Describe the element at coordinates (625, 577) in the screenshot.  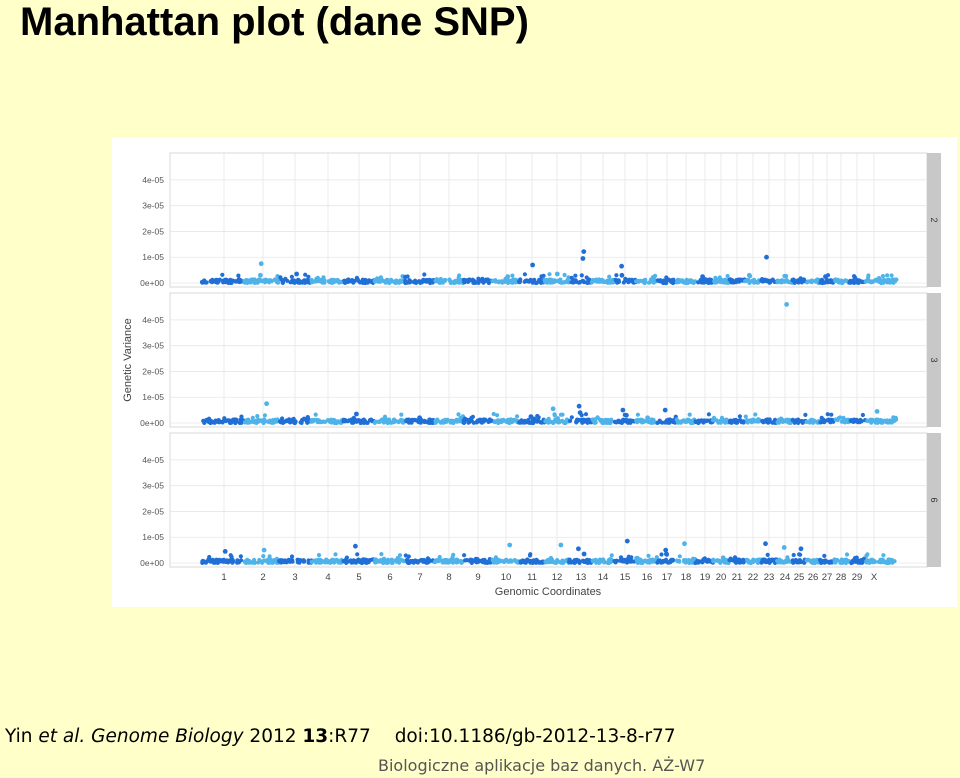
I see `x-tick-label: 15` at that location.